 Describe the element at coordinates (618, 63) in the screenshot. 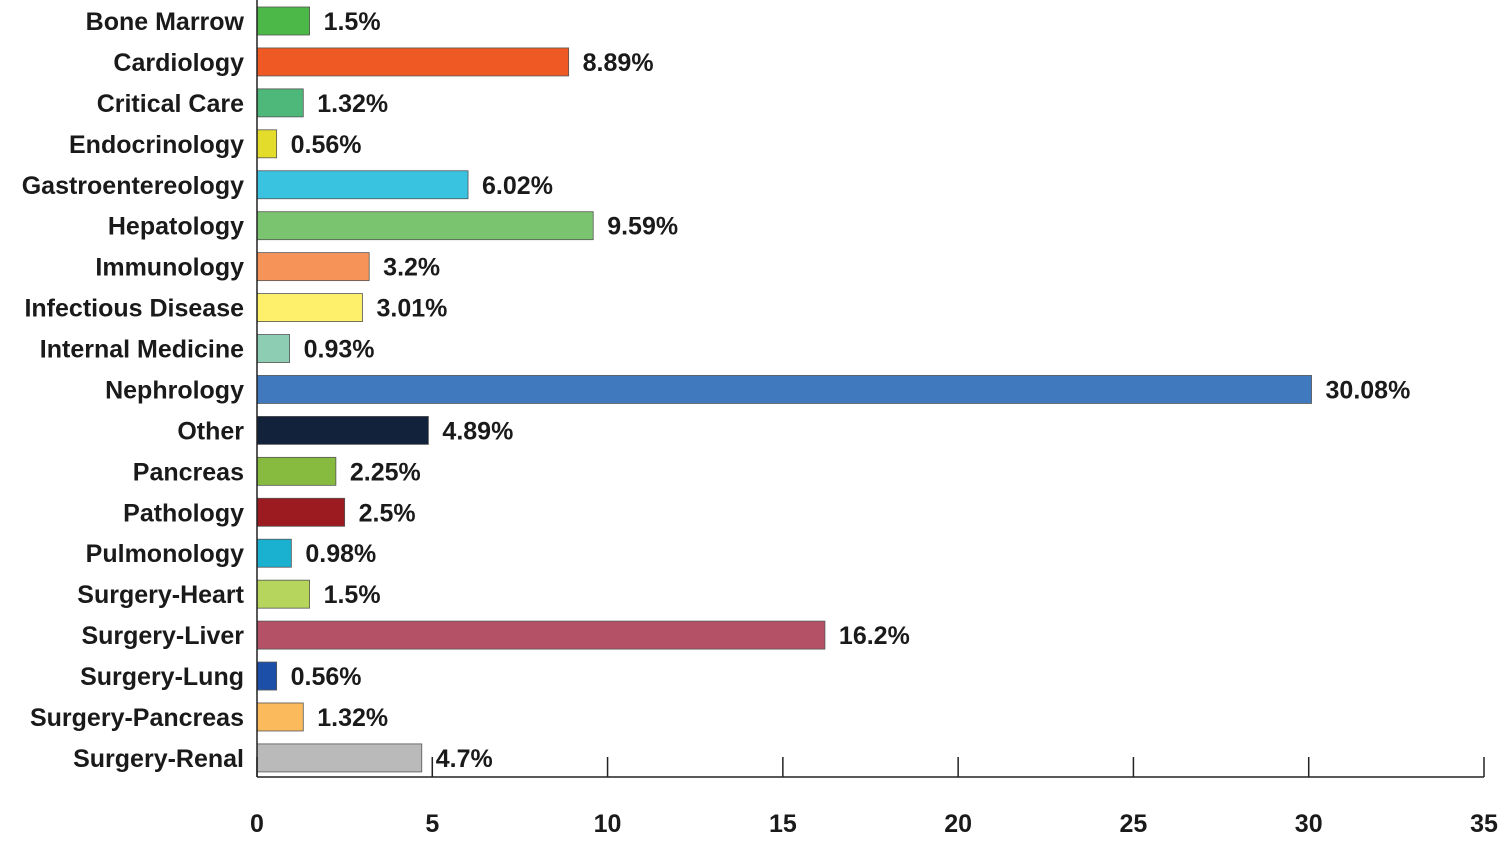

I see `value-label-cardiology: 8.89%` at that location.